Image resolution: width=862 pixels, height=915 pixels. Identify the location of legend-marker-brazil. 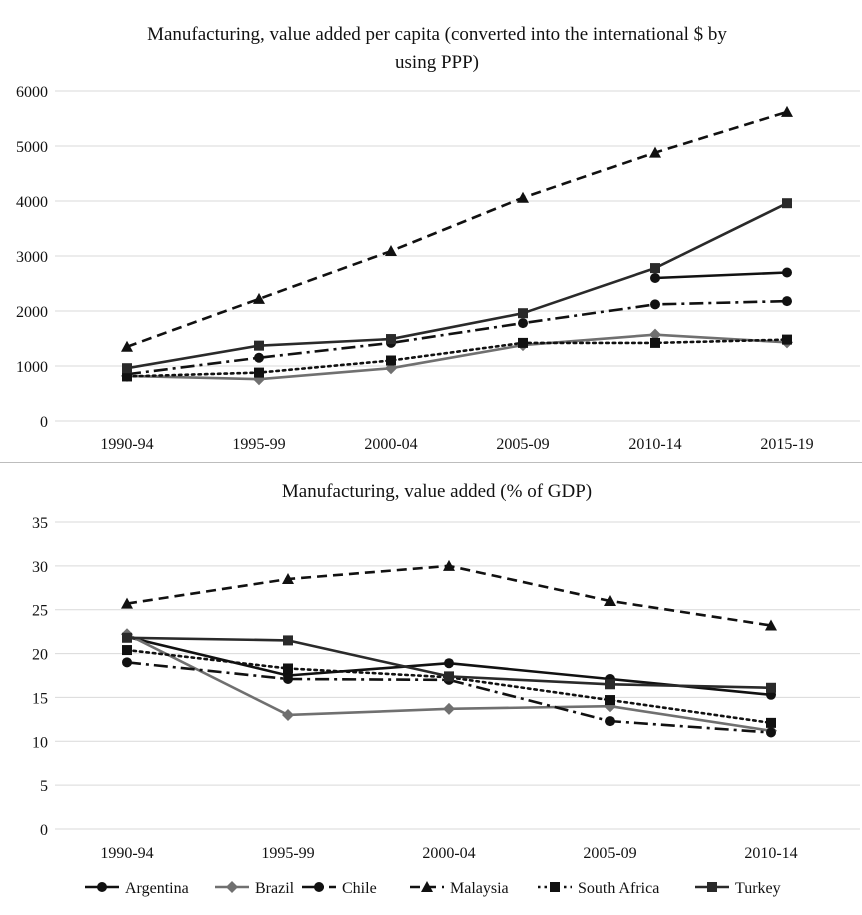
(232, 887).